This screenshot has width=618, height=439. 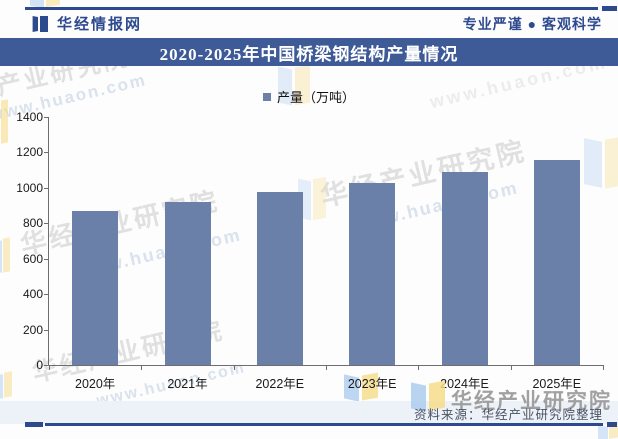 What do you see at coordinates (266, 96) in the screenshot?
I see `legend-marker-icon` at bounding box center [266, 96].